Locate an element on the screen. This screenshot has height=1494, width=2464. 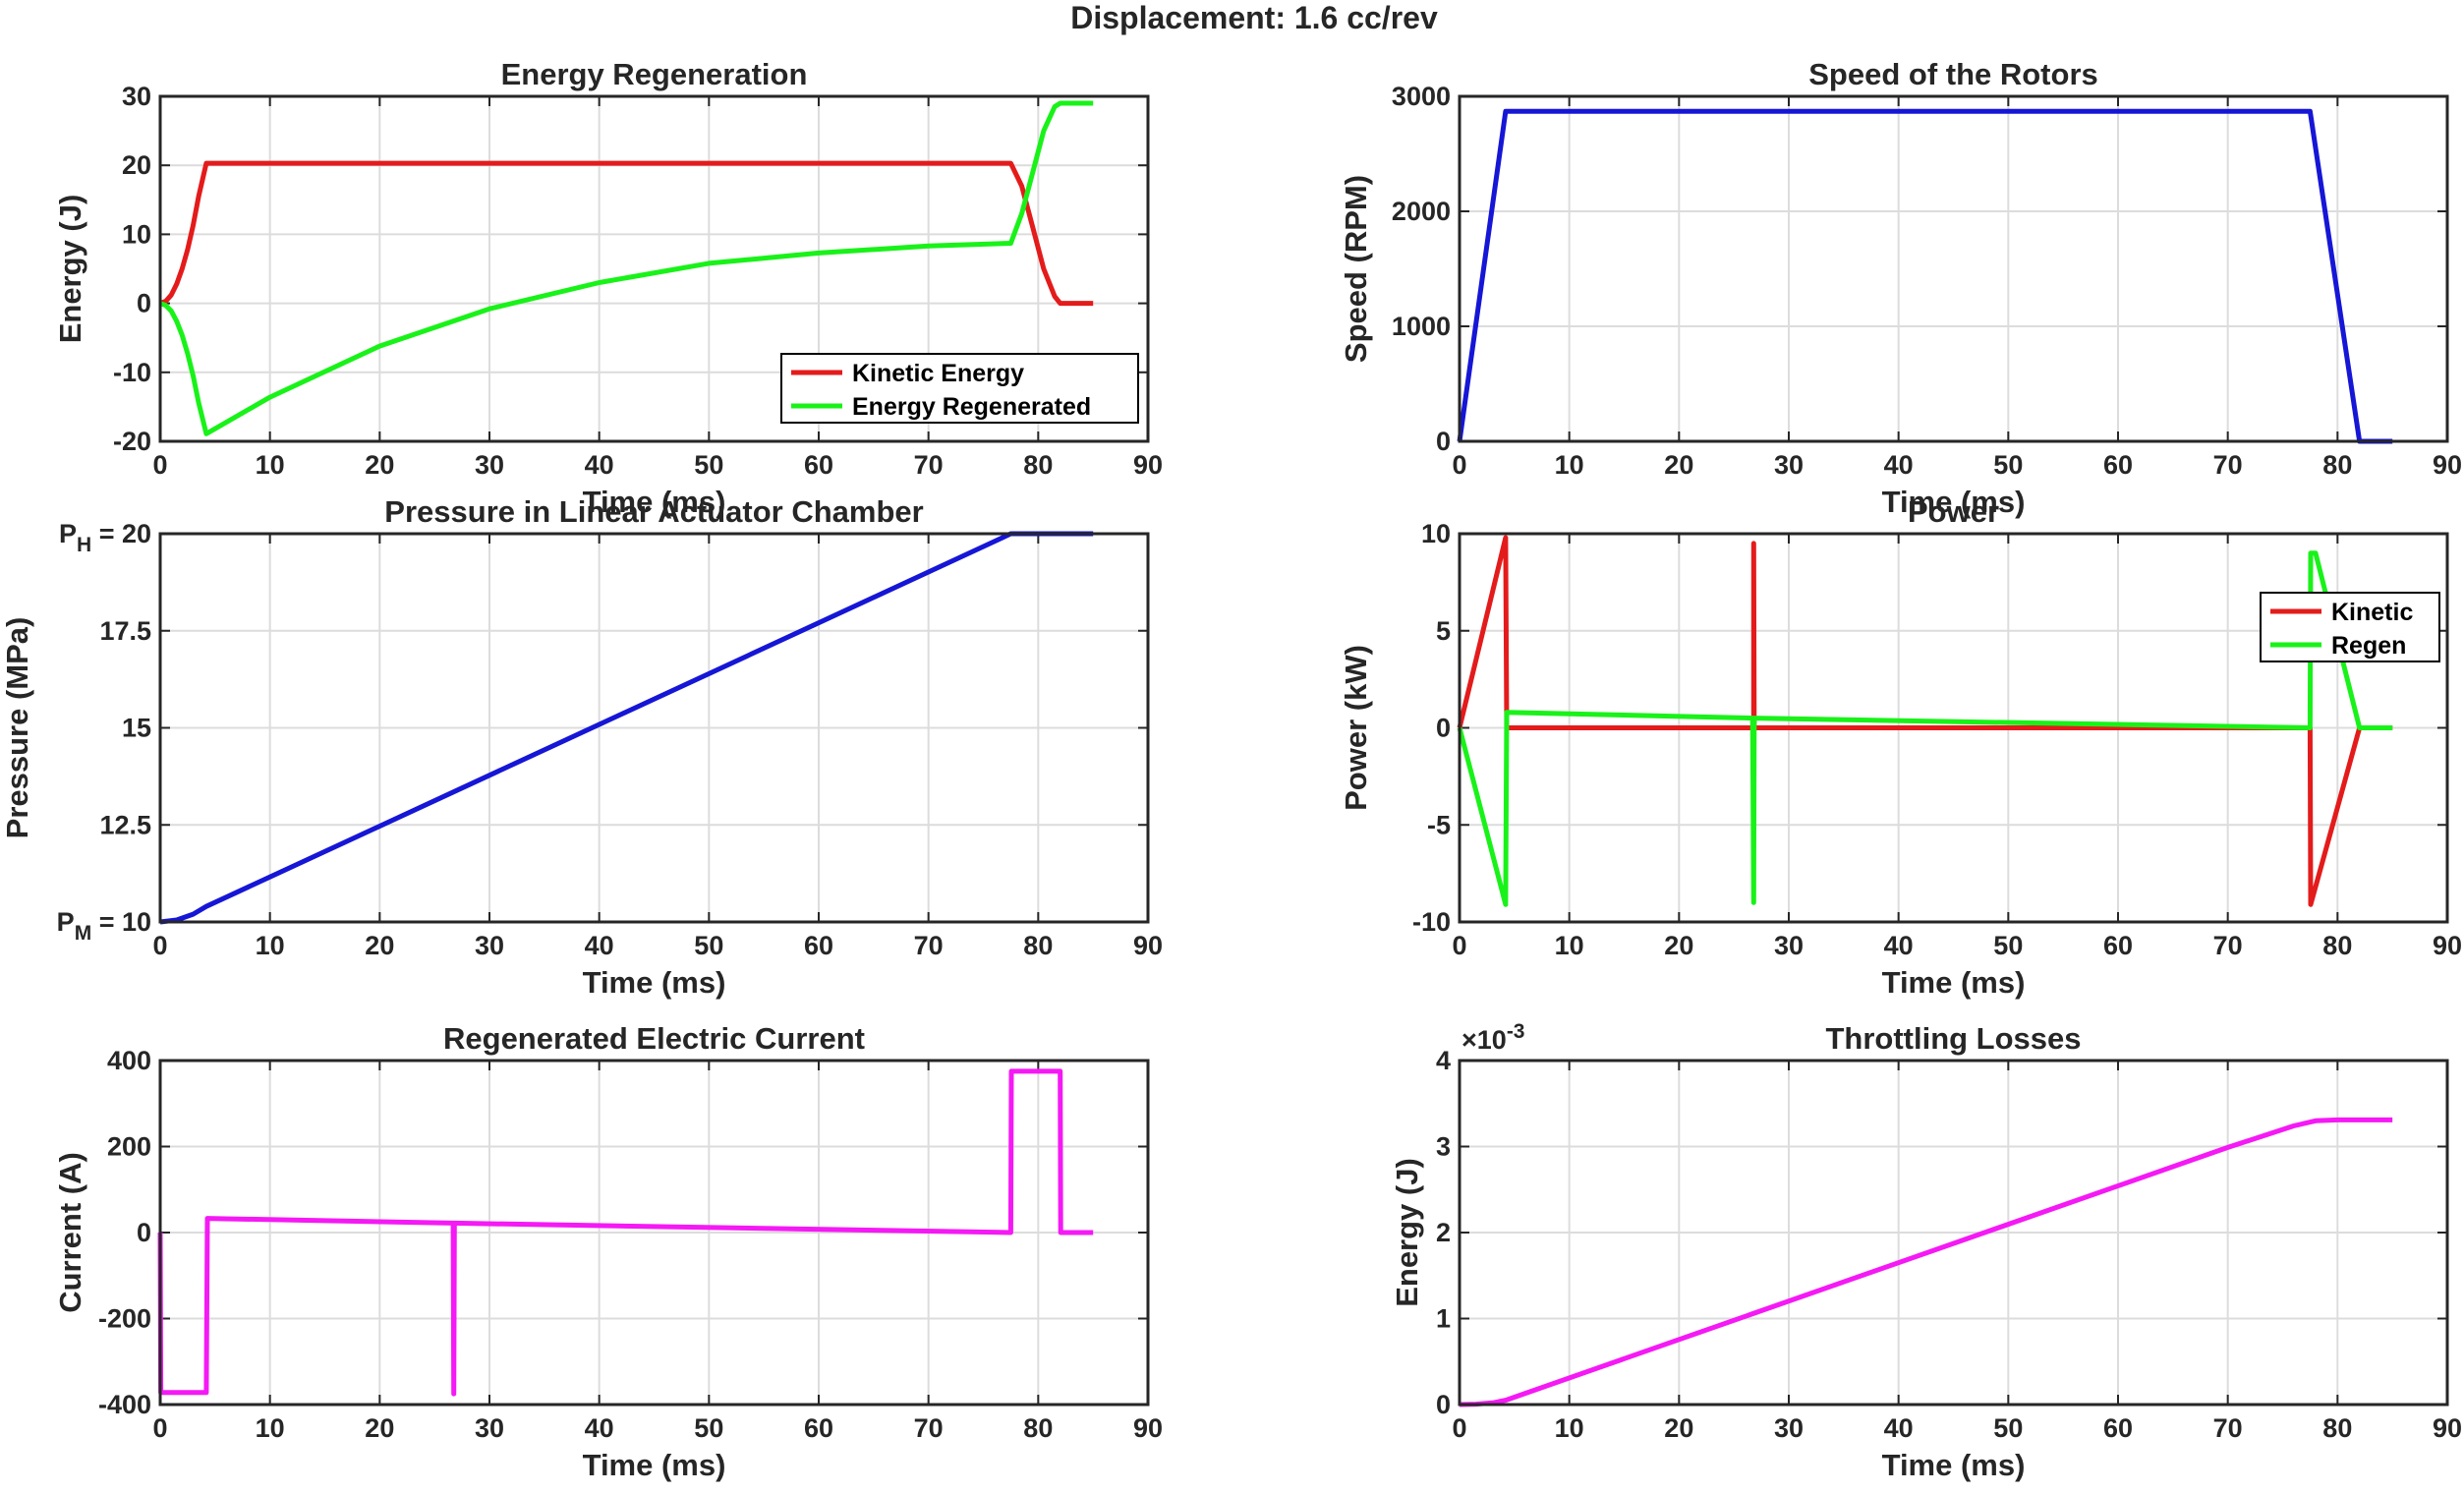
y-tick-label: 5 is located at coordinates (1443, 631).